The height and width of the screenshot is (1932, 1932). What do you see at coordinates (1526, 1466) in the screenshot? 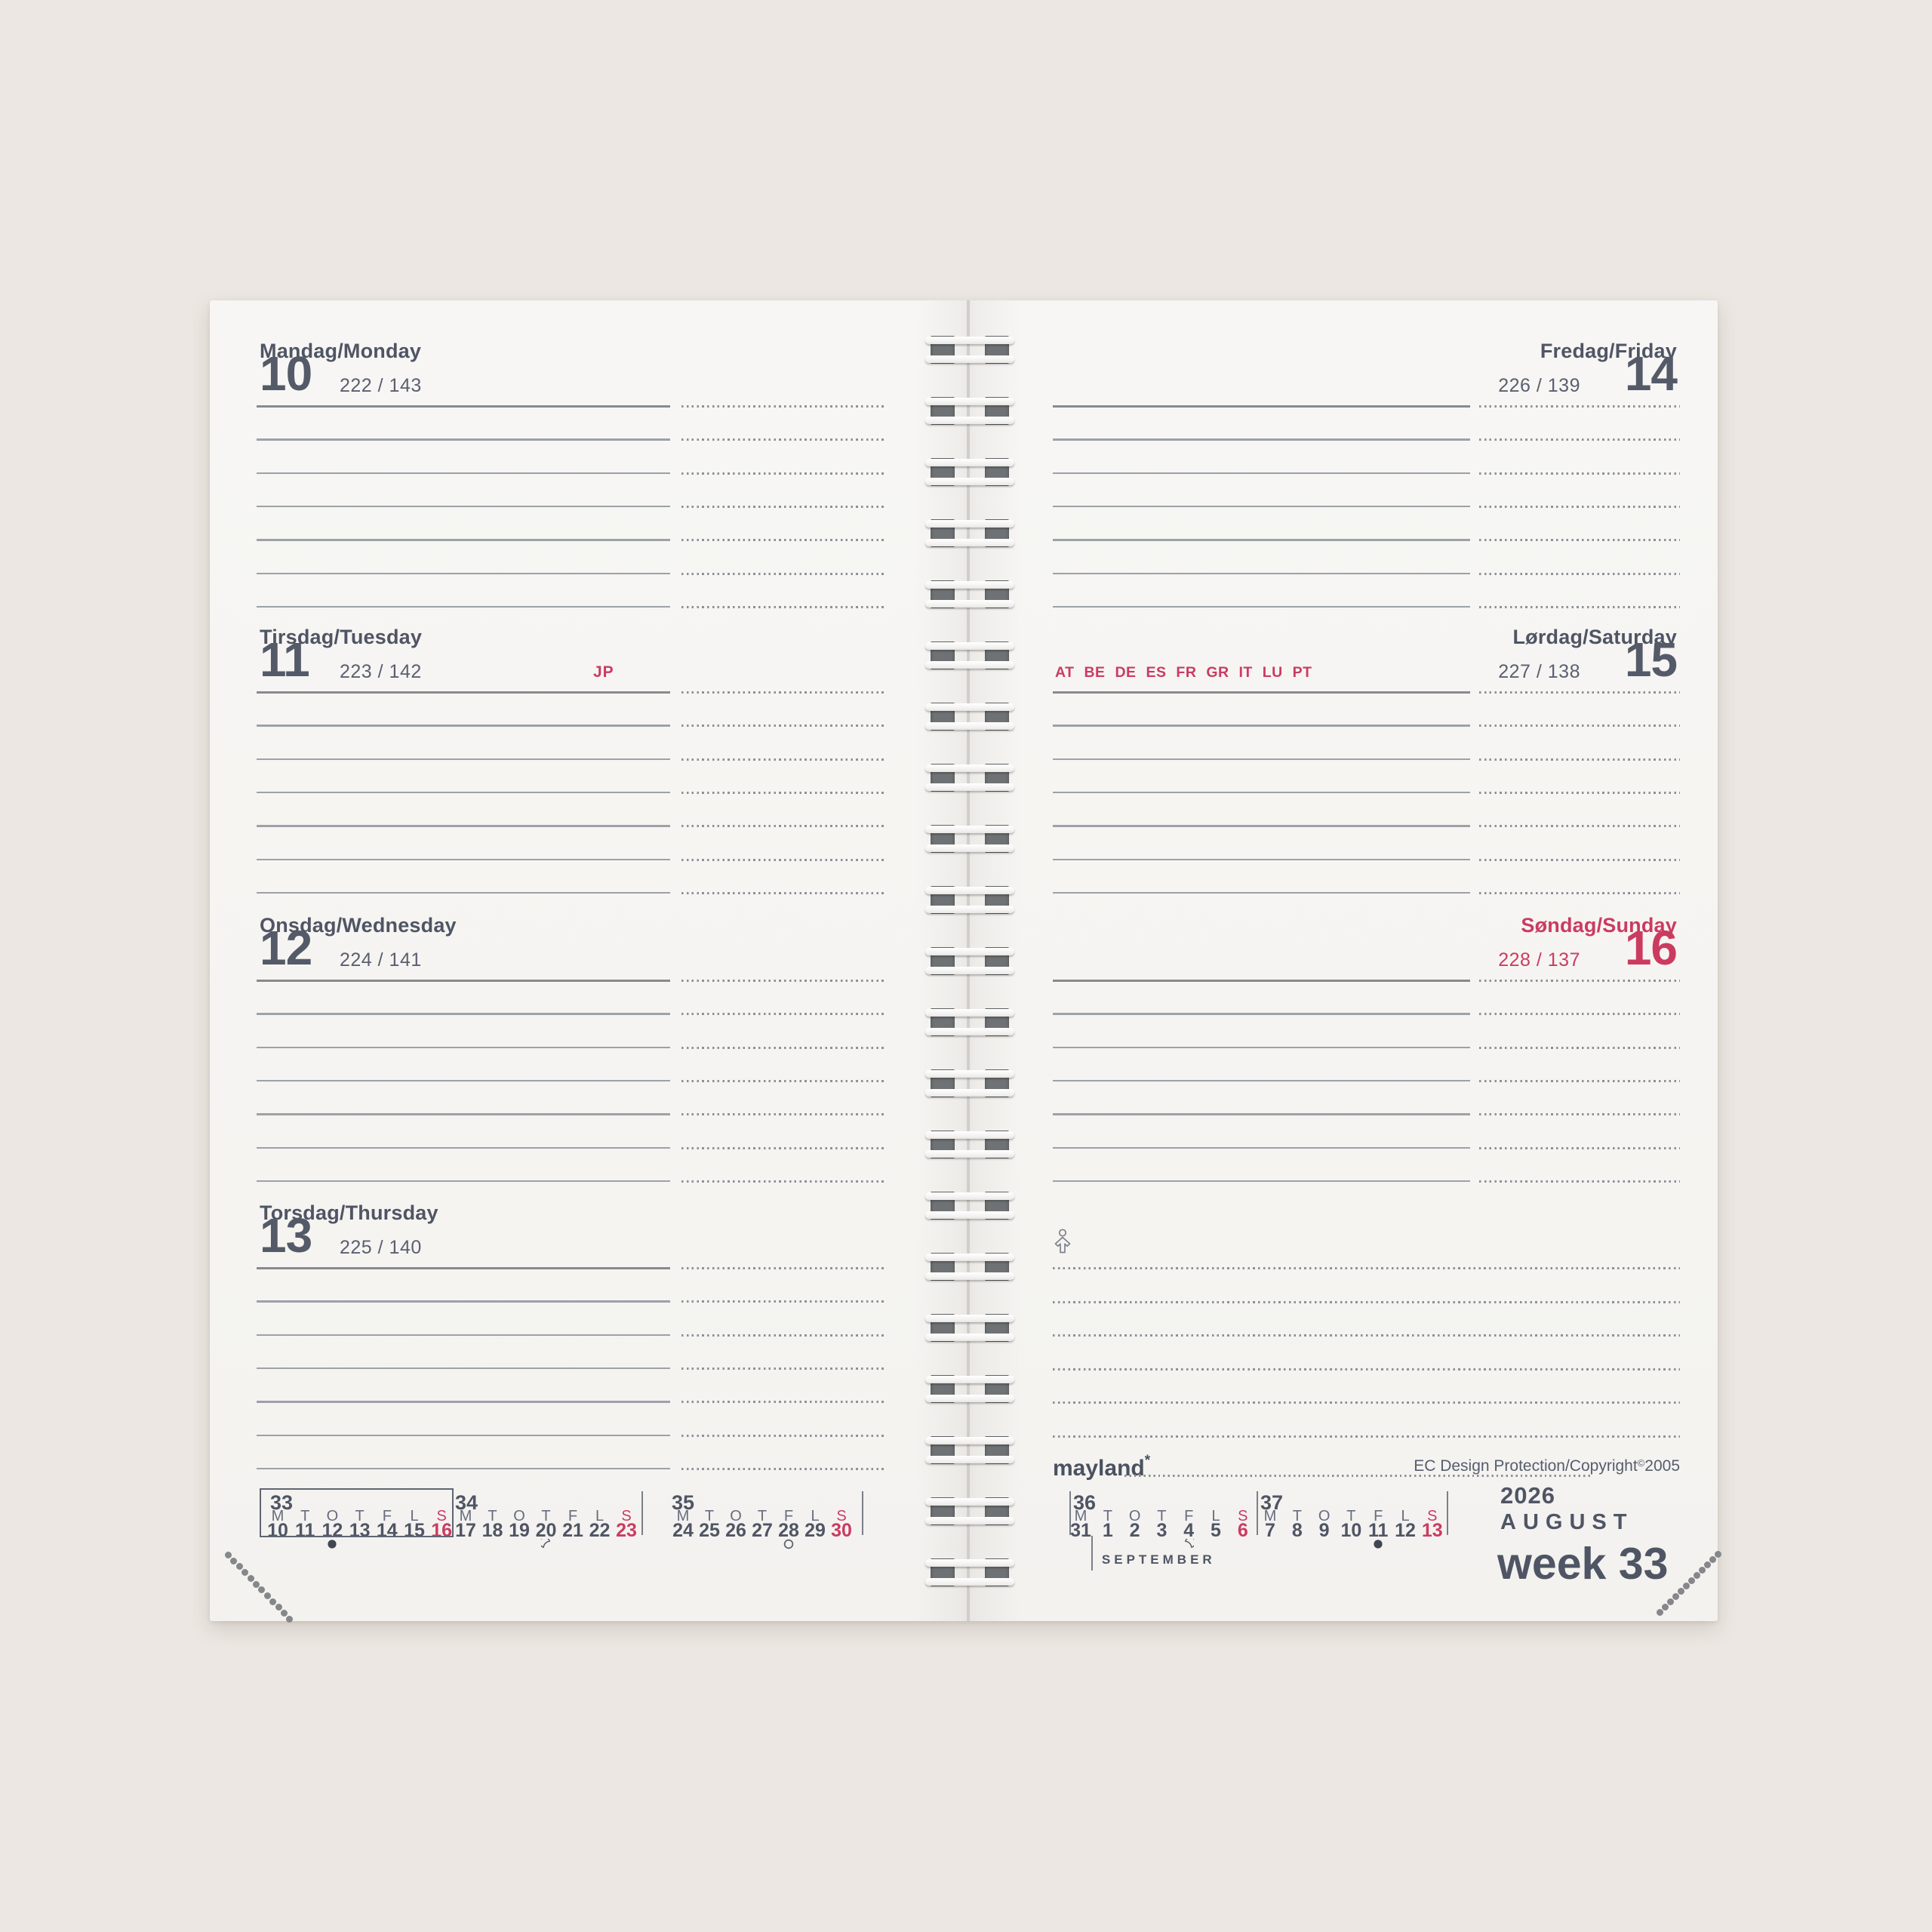
I see `copyright-main: EC Design Protection/Copyright` at bounding box center [1526, 1466].